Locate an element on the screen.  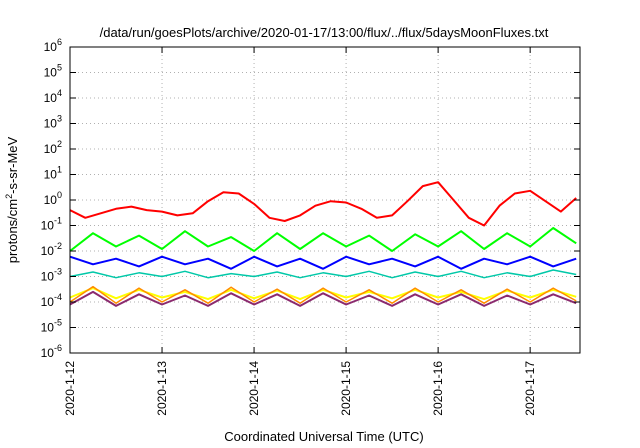
x-tick-label: 2020-1-12 is located at coordinates (70, 388).